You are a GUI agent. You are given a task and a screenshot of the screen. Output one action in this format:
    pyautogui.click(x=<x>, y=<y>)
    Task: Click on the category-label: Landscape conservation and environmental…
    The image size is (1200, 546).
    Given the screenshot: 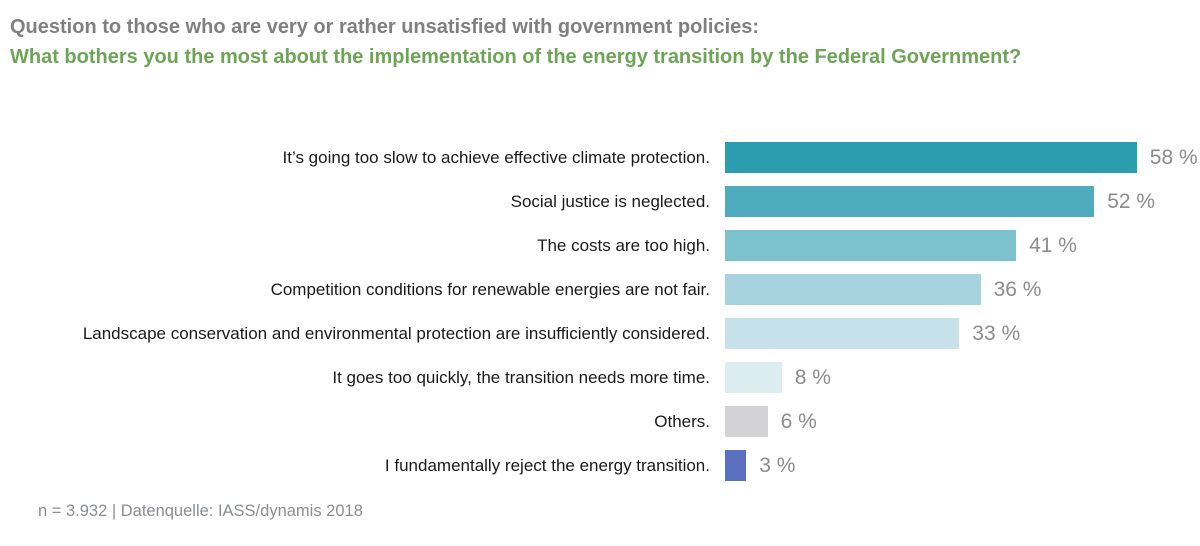 What is the action you would take?
    pyautogui.click(x=396, y=333)
    